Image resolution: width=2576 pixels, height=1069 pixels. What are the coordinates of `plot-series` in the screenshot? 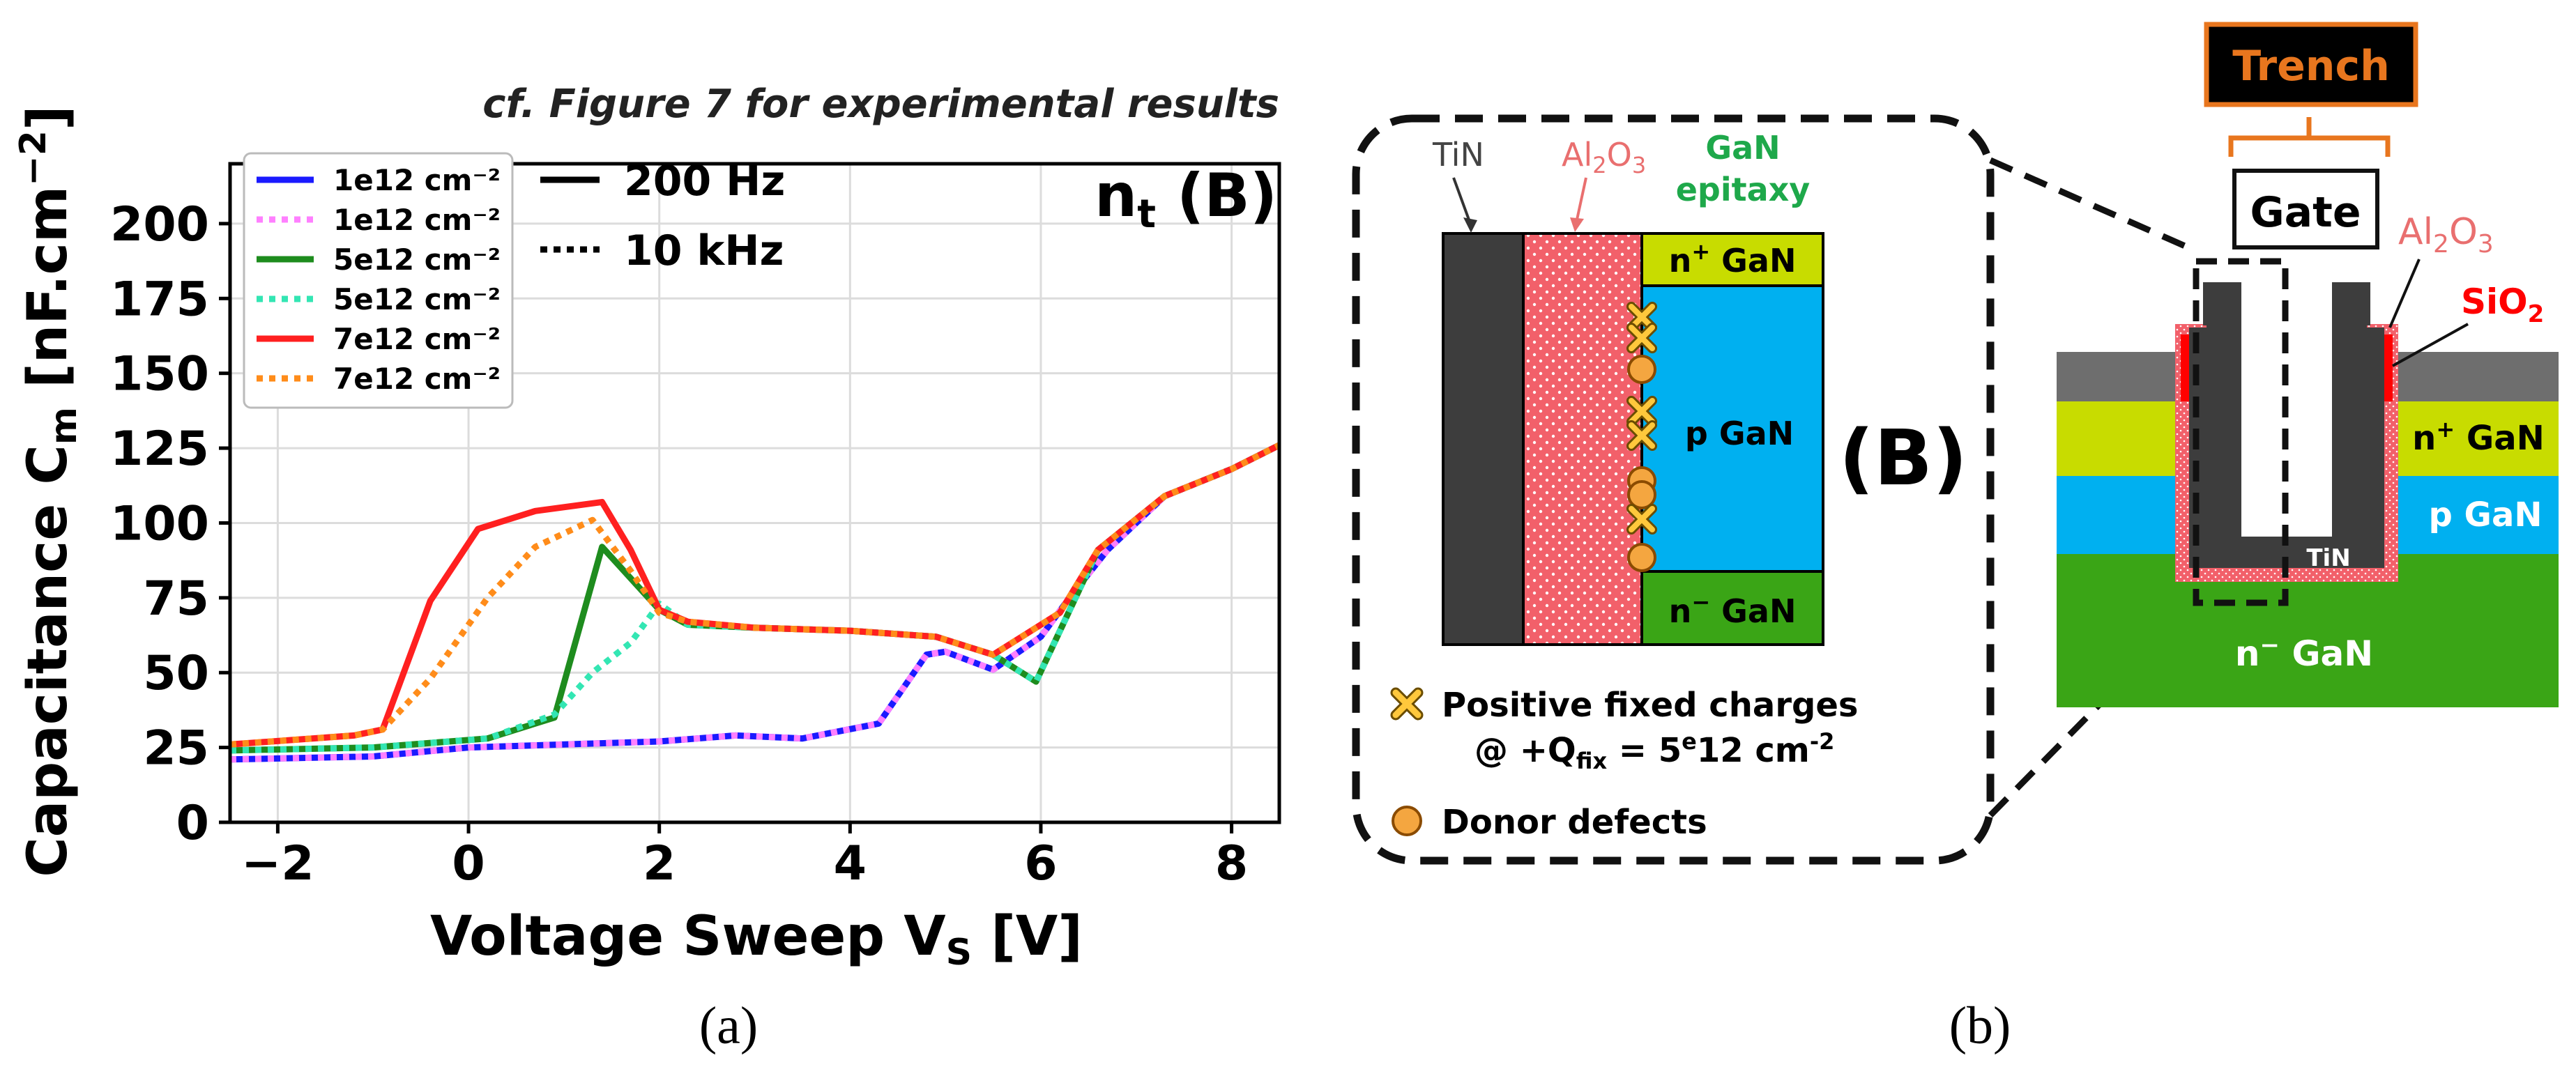 It's located at (754, 603).